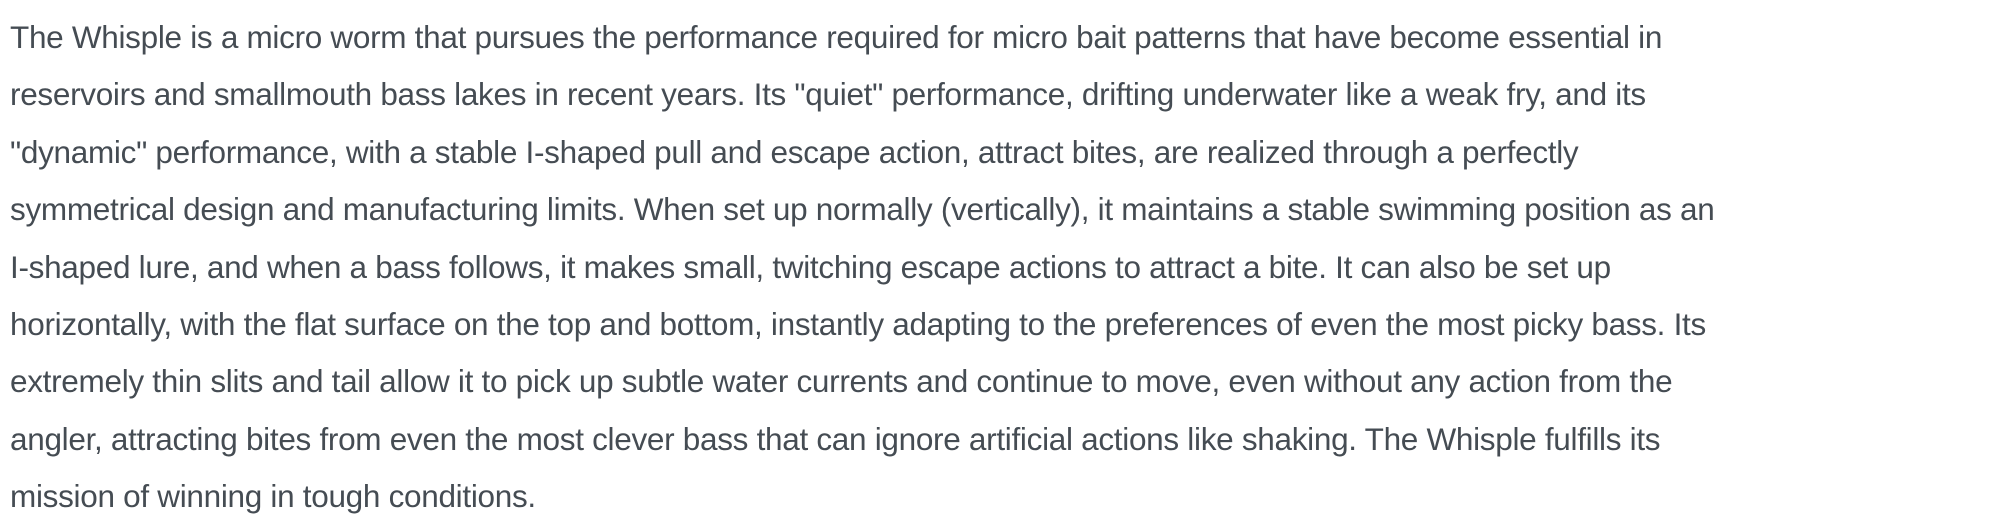  I want to click on paragraph-line: mission of winning in tough conditions., so click(273, 496).